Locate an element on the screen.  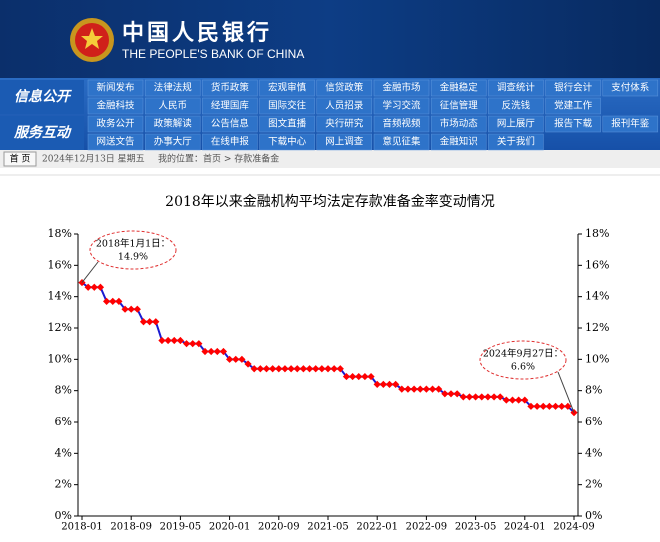
nav-link: 人员招录 is located at coordinates (344, 106).